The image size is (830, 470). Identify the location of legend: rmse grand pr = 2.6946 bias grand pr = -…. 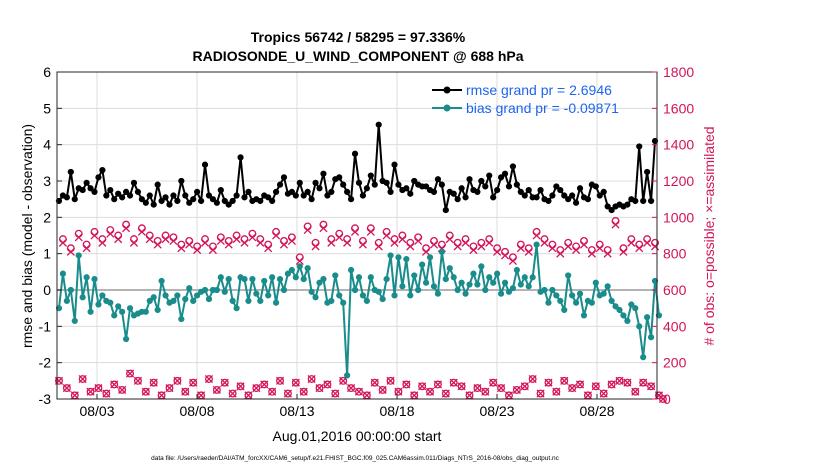
(525, 99).